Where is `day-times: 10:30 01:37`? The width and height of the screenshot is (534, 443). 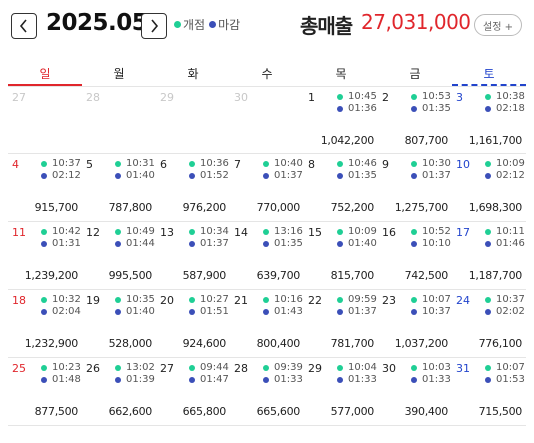 day-times: 10:30 01:37 is located at coordinates (431, 170).